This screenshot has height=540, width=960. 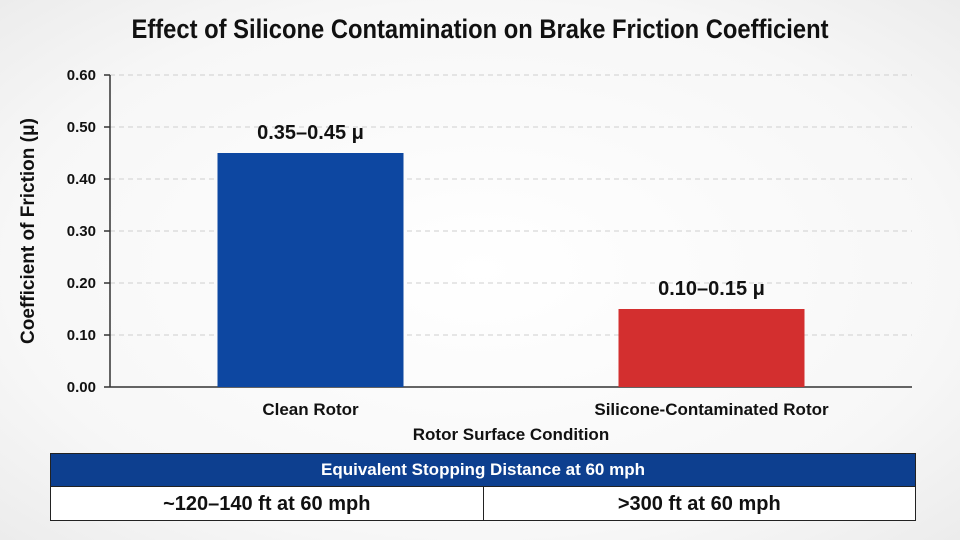 What do you see at coordinates (711, 409) in the screenshot?
I see `x-tick-label-contaminated-rotor: Silicone-Contaminated Rotor` at bounding box center [711, 409].